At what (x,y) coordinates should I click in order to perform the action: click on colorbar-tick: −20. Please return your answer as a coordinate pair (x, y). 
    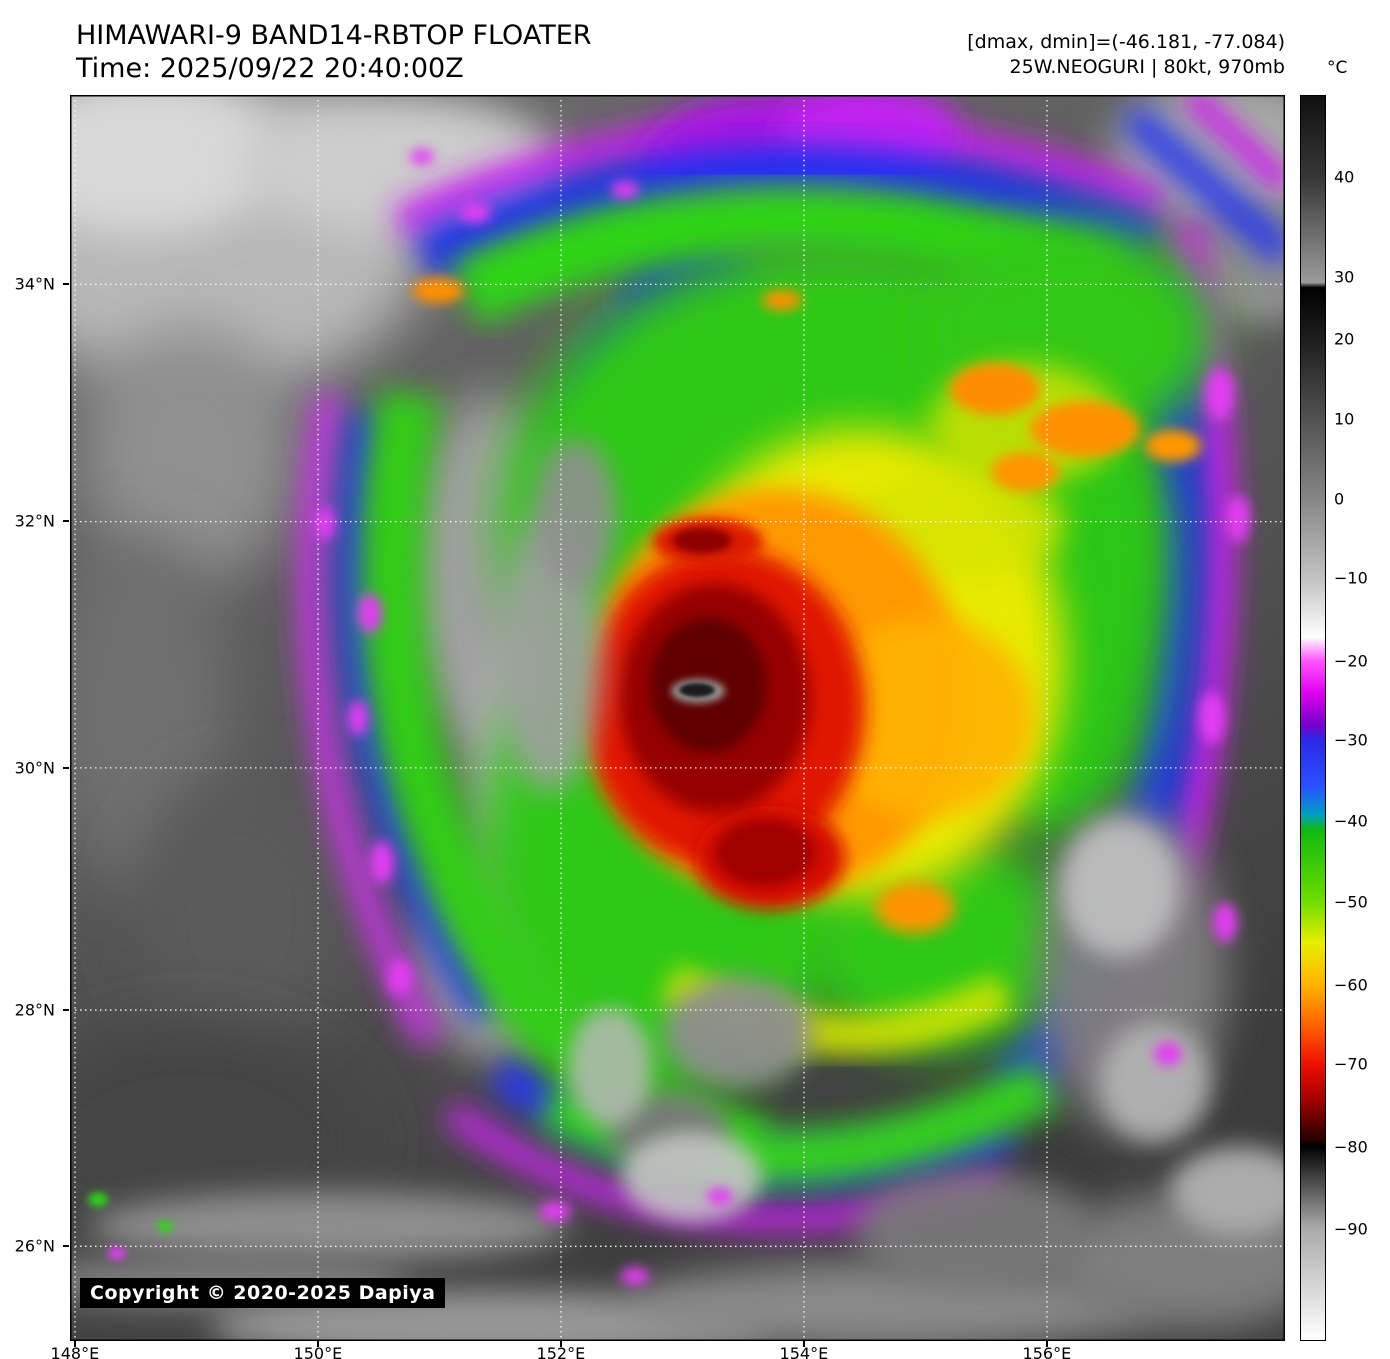
    Looking at the image, I should click on (1351, 661).